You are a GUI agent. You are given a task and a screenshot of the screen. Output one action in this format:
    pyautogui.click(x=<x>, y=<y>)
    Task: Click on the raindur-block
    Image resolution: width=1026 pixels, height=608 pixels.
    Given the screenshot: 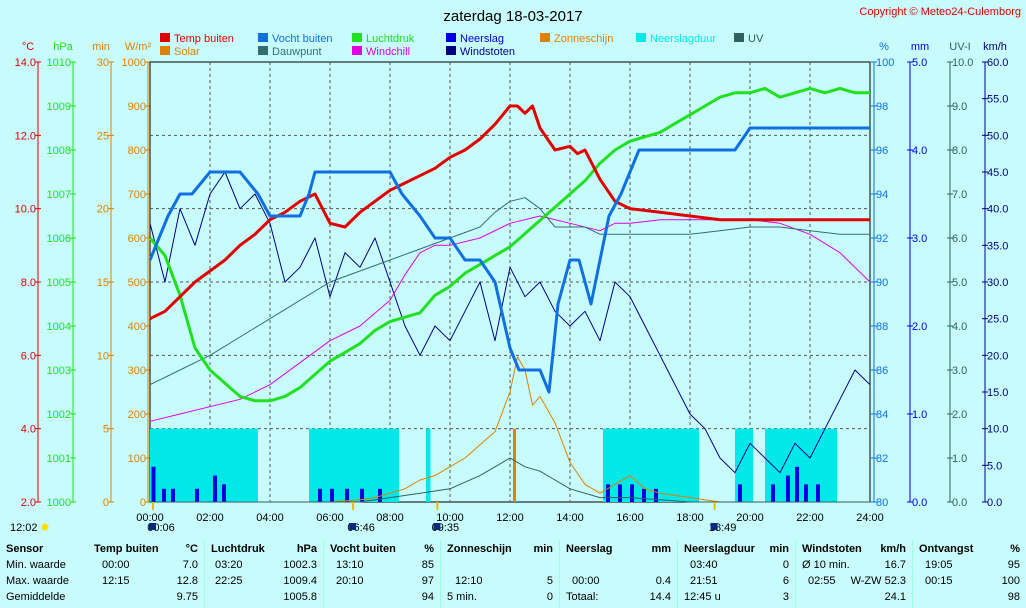 What is the action you would take?
    pyautogui.click(x=801, y=465)
    